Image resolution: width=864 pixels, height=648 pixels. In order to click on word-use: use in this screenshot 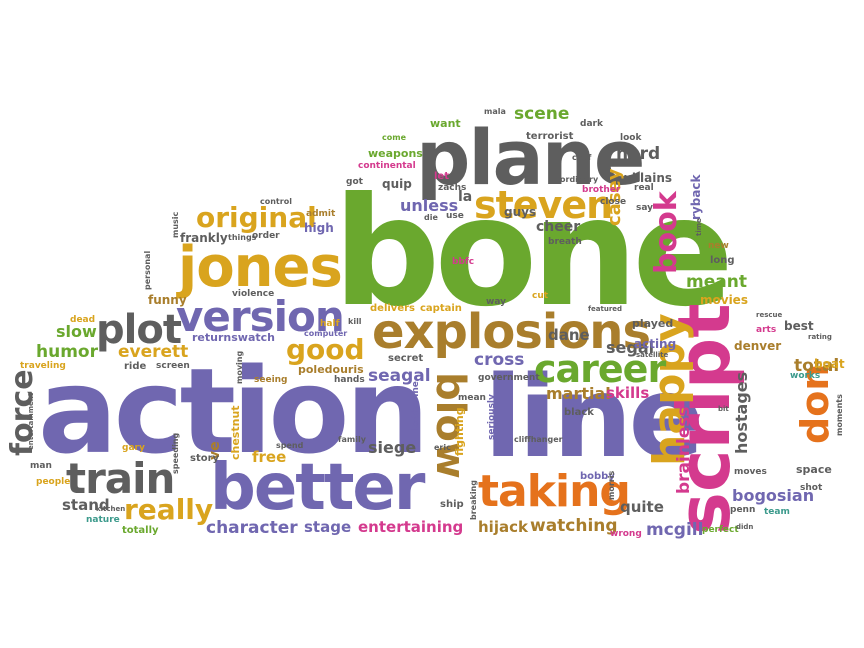, I will do `click(455, 216)`.